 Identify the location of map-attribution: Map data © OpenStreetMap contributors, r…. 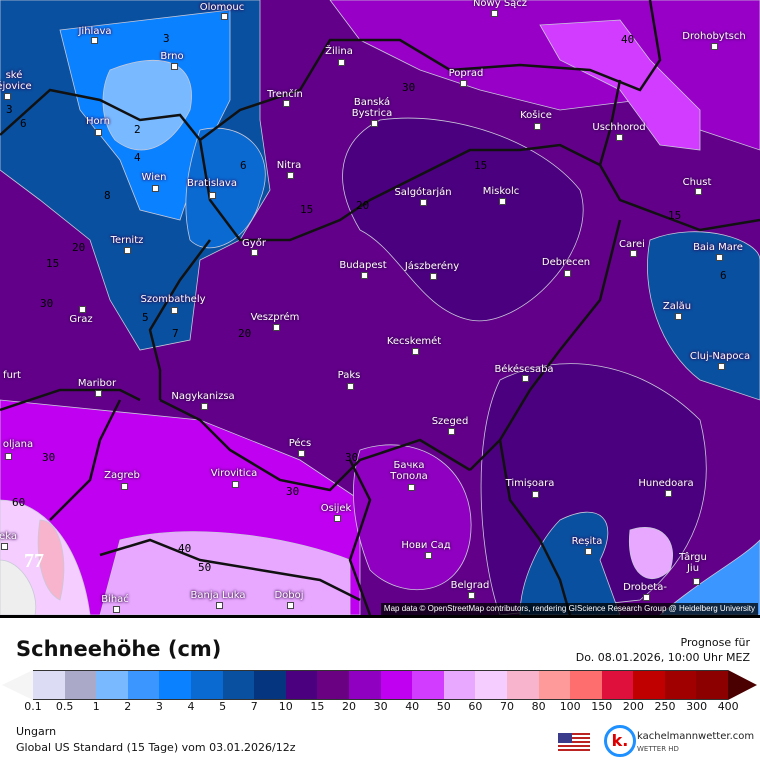
(569, 609).